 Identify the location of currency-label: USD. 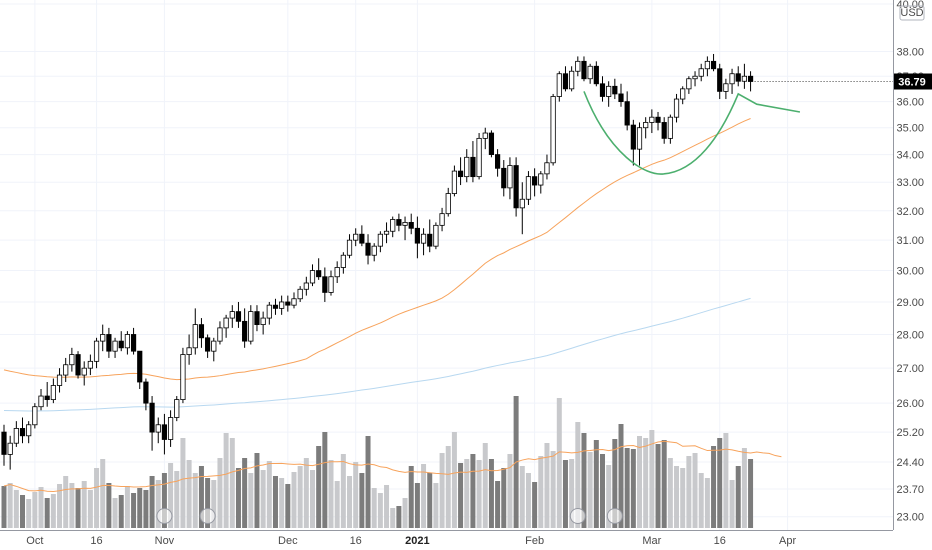
(911, 13).